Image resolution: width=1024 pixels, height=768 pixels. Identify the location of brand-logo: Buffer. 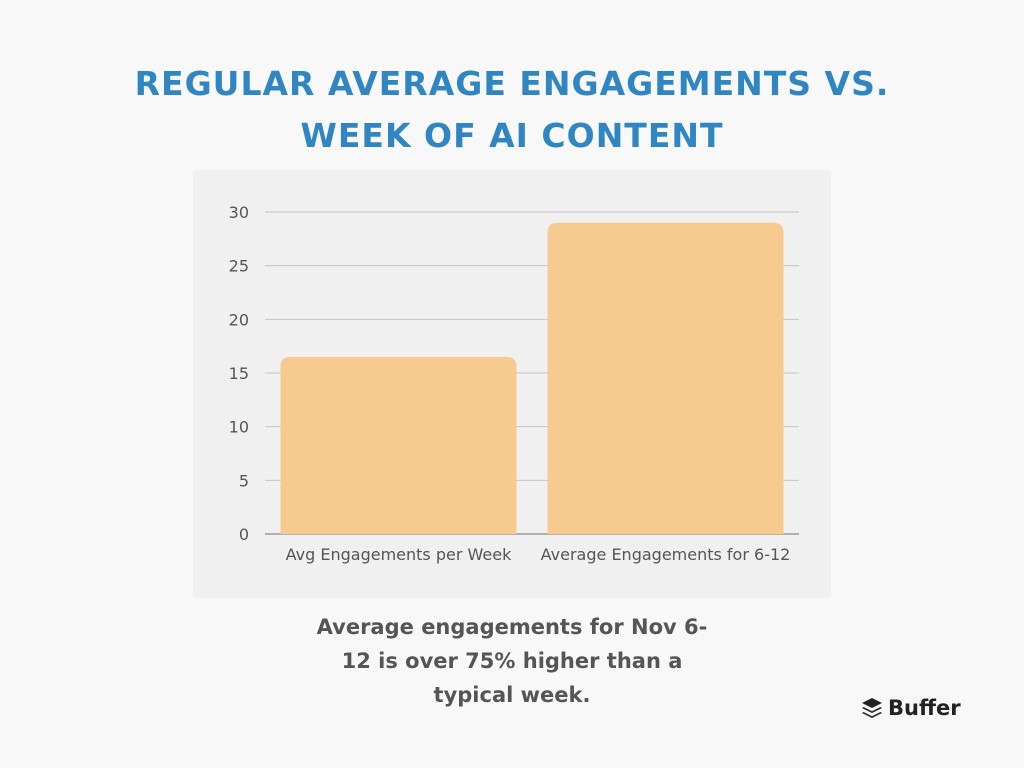
(910, 708).